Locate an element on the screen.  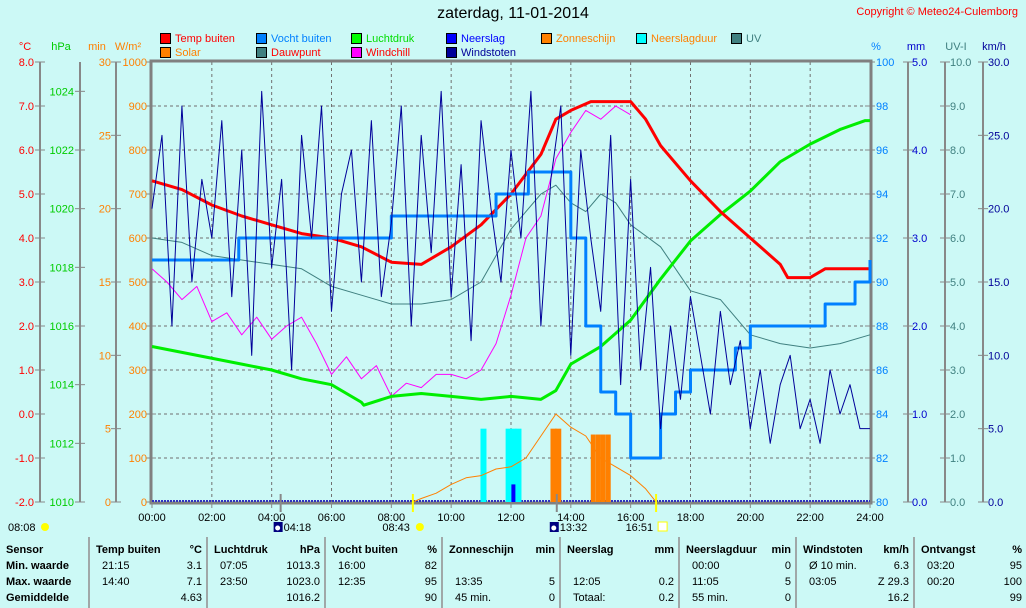
x-tick-label: 18:00 is located at coordinates (691, 518).